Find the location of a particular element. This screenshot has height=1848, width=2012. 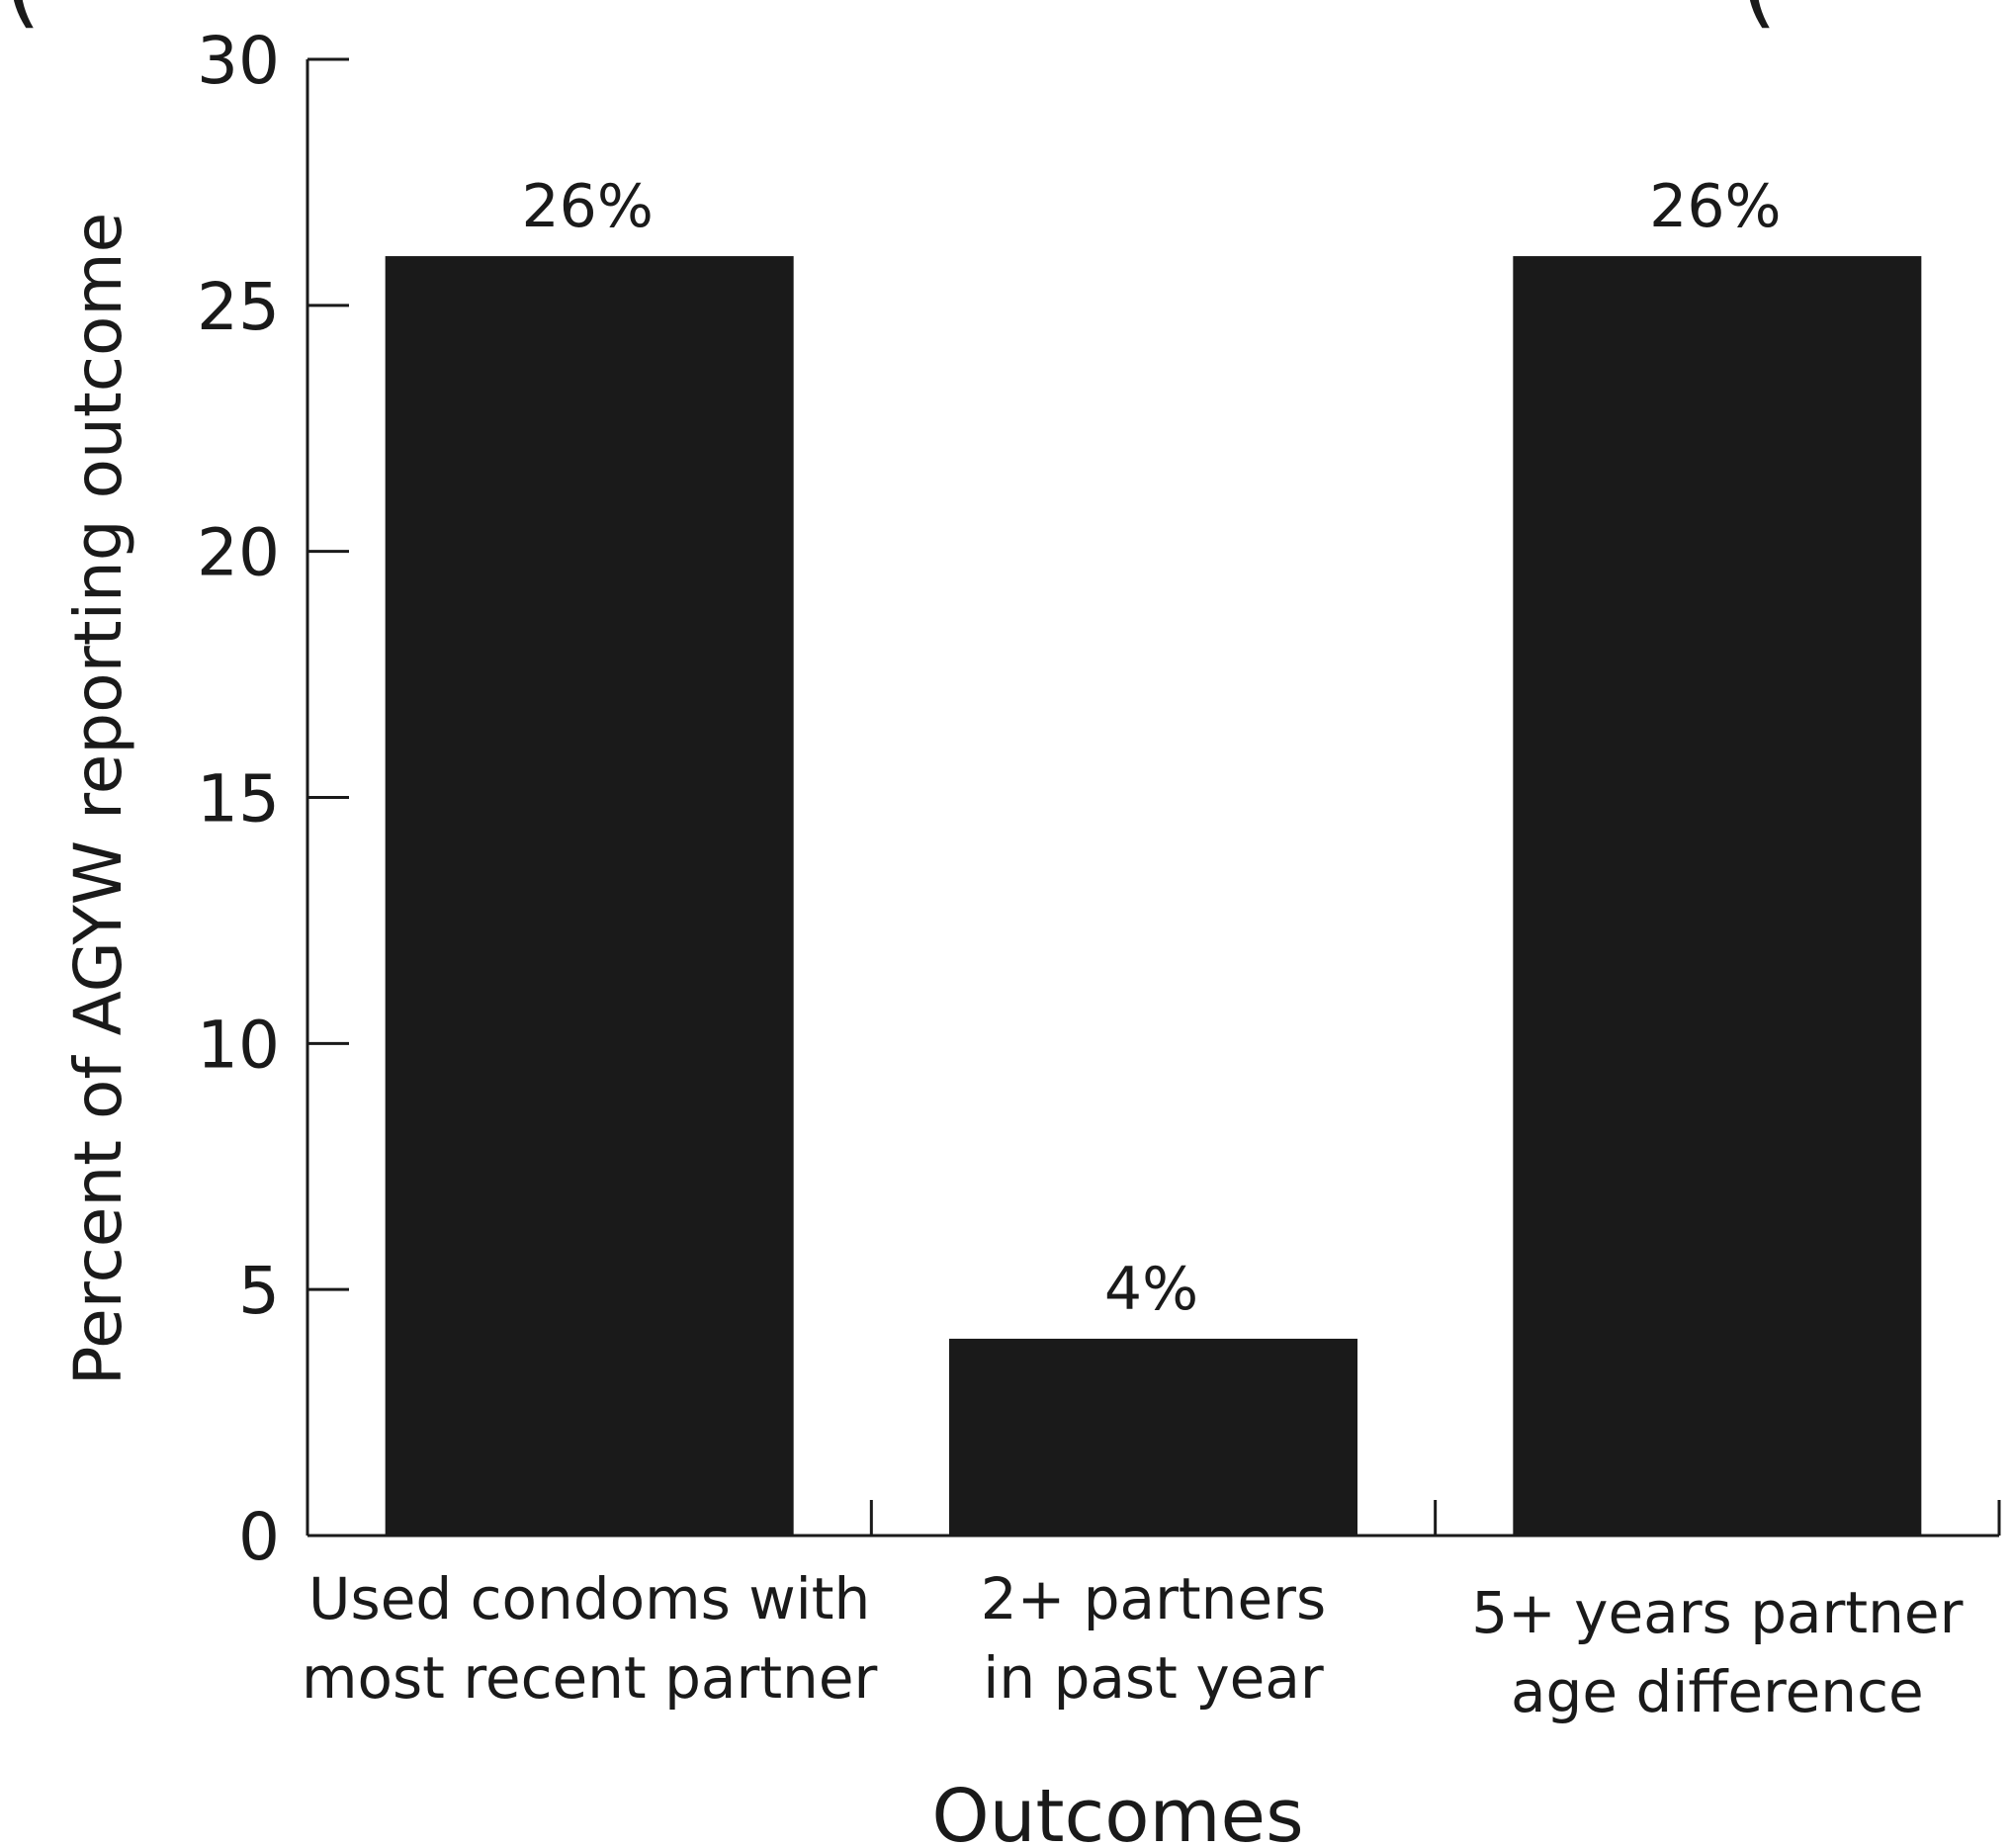

y-tick-label: 25 is located at coordinates (239, 307).